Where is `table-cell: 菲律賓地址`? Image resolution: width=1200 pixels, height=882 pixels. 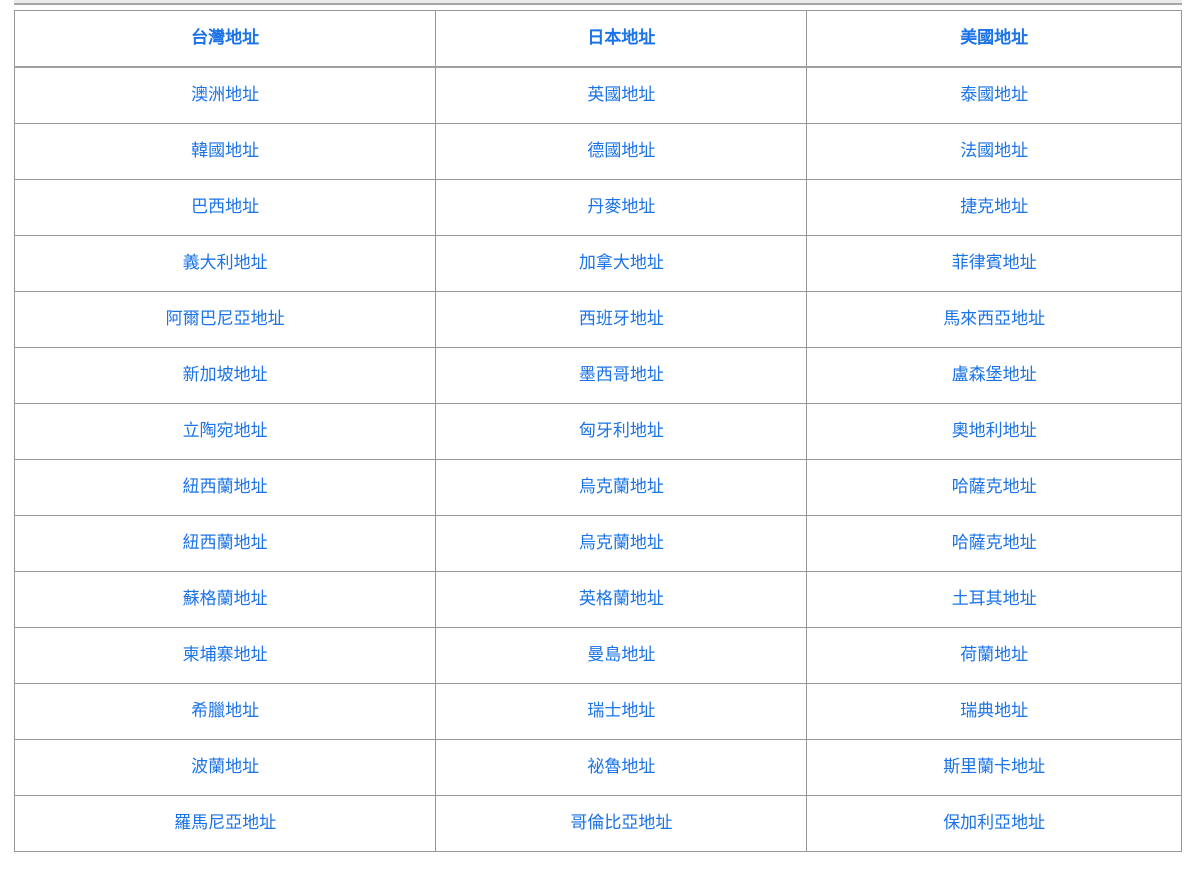 table-cell: 菲律賓地址 is located at coordinates (994, 263).